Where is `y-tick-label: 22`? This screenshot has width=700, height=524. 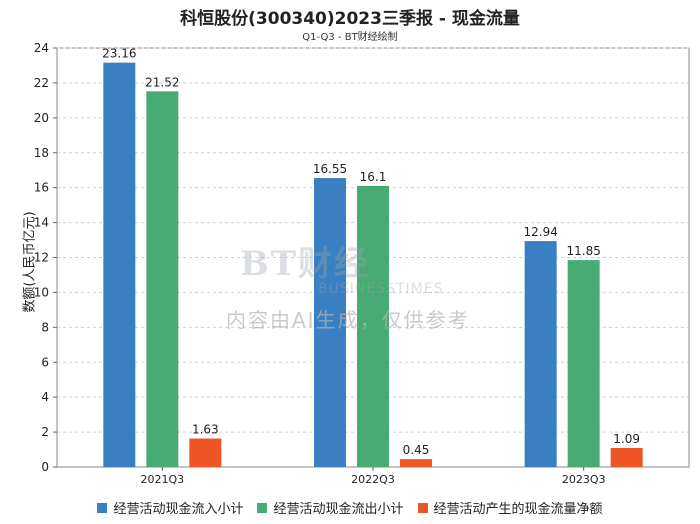
y-tick-label: 22 is located at coordinates (41, 83).